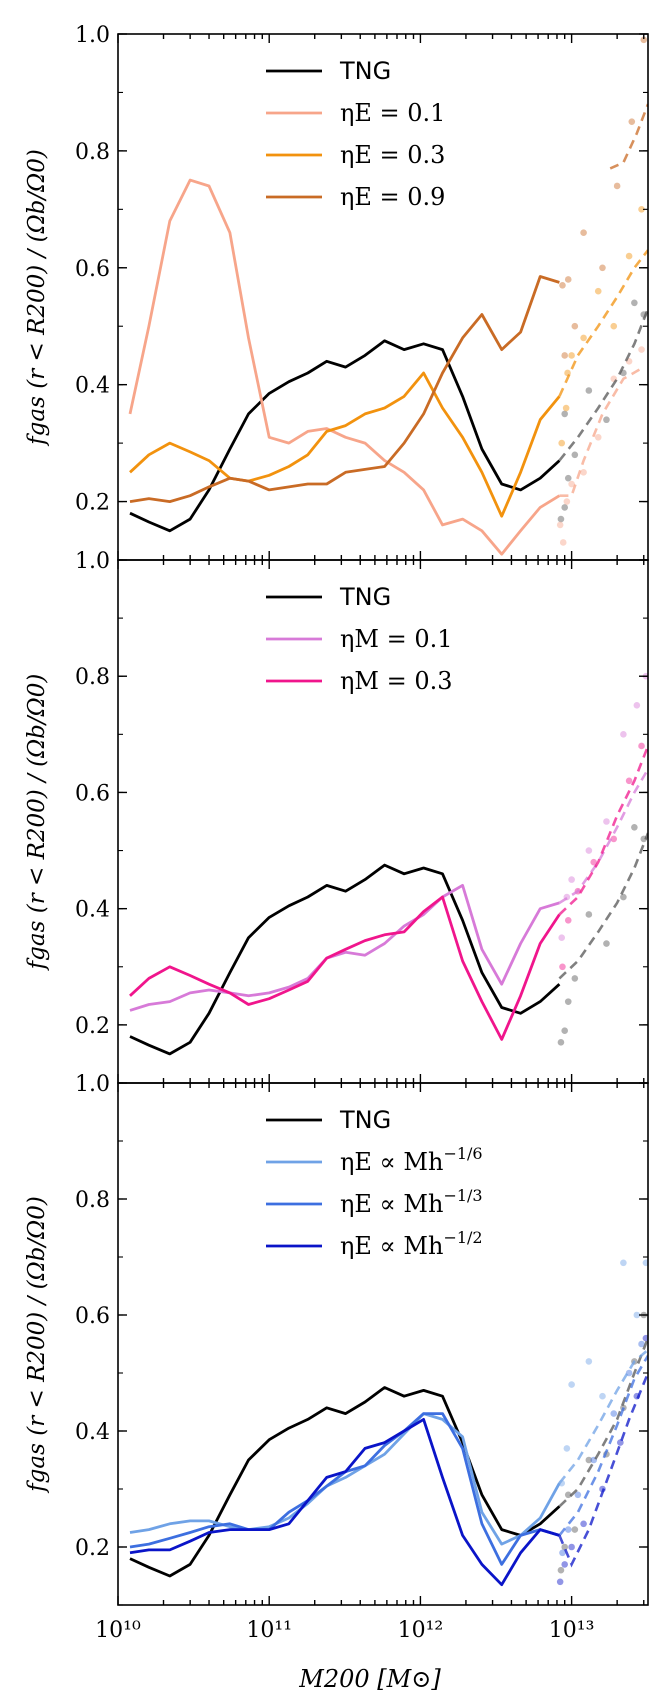 The width and height of the screenshot is (666, 1702). I want to click on x-tick-label: 10¹³, so click(572, 1630).